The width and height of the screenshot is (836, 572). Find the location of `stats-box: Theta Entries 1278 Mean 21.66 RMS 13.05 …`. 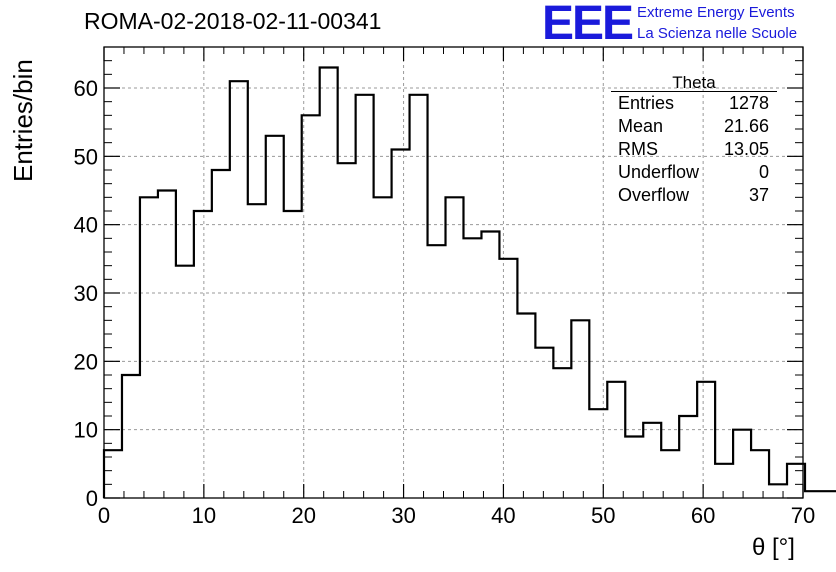

stats-box: Theta Entries 1278 Mean 21.66 RMS 13.05 … is located at coordinates (694, 140).